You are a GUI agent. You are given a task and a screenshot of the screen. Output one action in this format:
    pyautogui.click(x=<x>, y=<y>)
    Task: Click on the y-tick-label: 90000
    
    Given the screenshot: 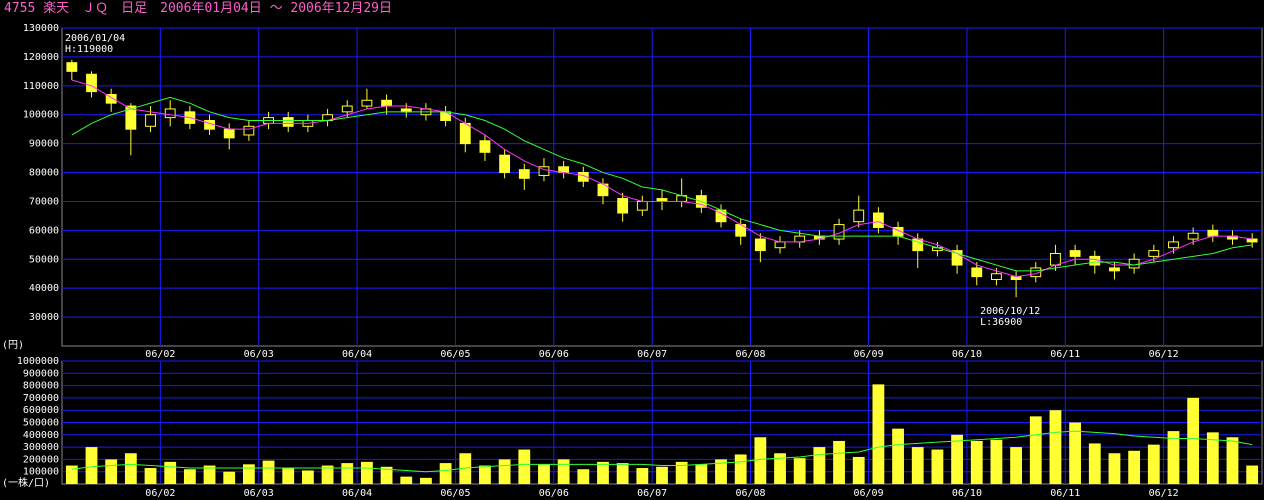 What is the action you would take?
    pyautogui.click(x=44, y=144)
    